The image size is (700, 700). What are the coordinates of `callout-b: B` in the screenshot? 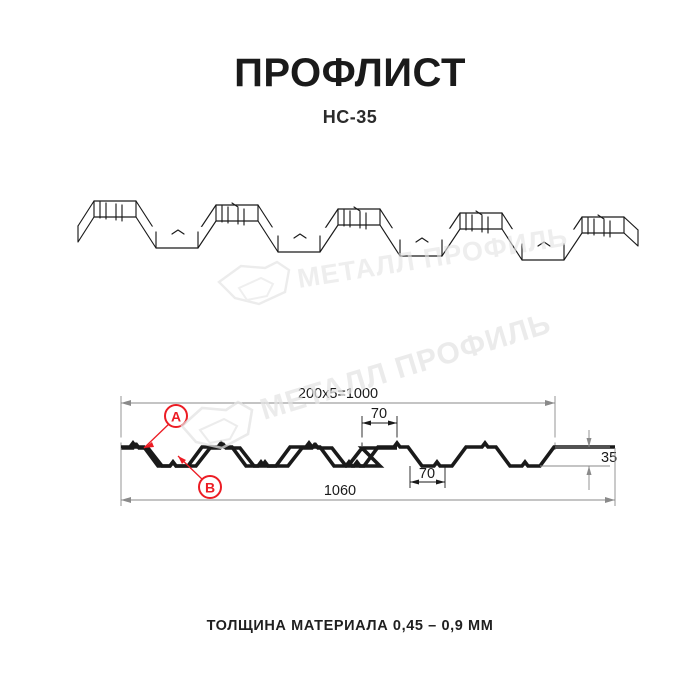 It's located at (199, 477).